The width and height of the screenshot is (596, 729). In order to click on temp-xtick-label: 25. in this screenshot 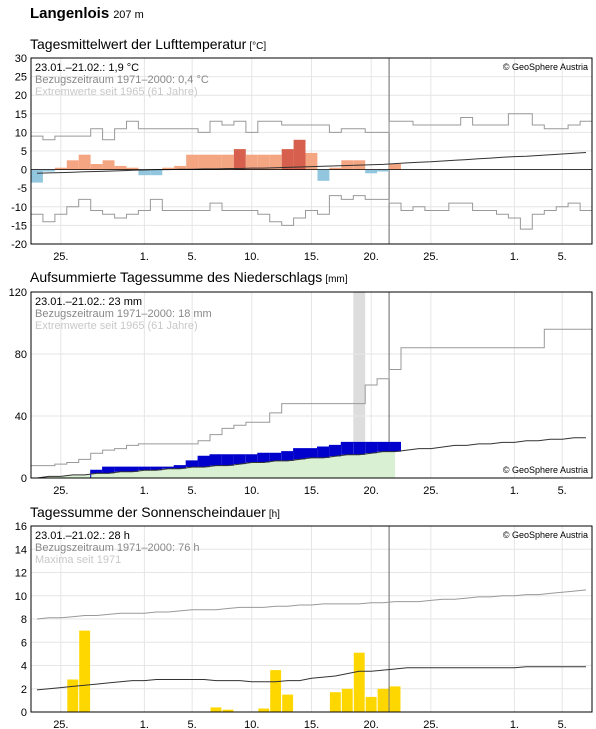, I will do `click(60, 257)`.